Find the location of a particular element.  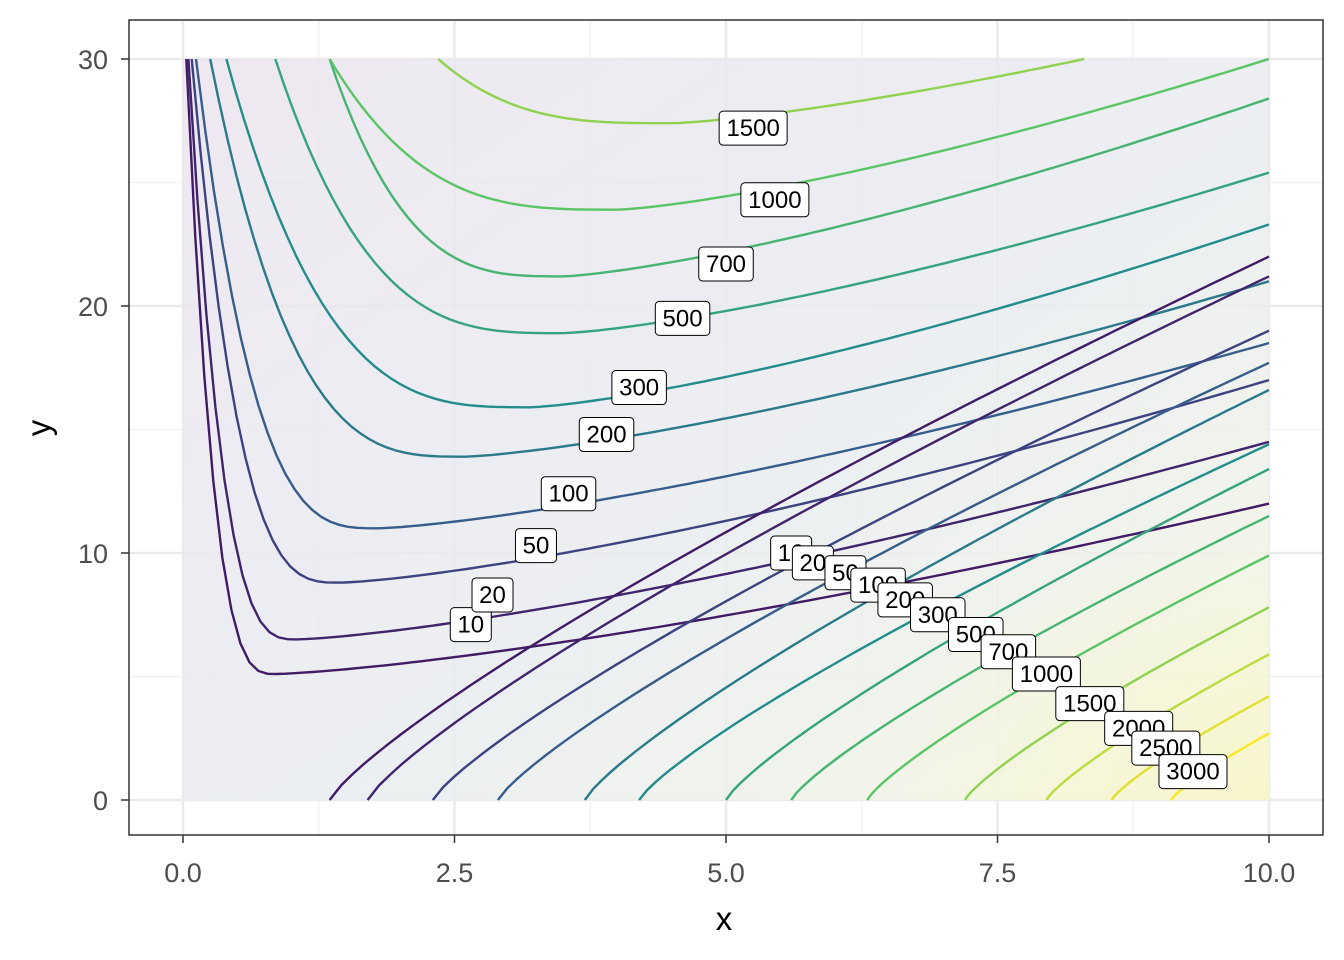

contour-label-upper: 200 is located at coordinates (607, 434).